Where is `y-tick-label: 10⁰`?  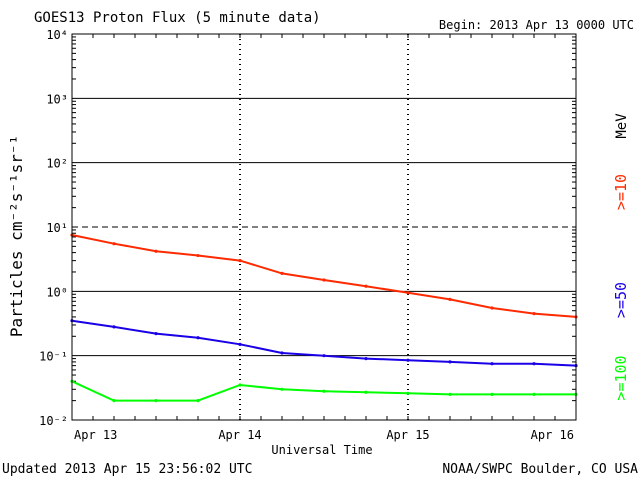 y-tick-label: 10⁰ is located at coordinates (57, 292).